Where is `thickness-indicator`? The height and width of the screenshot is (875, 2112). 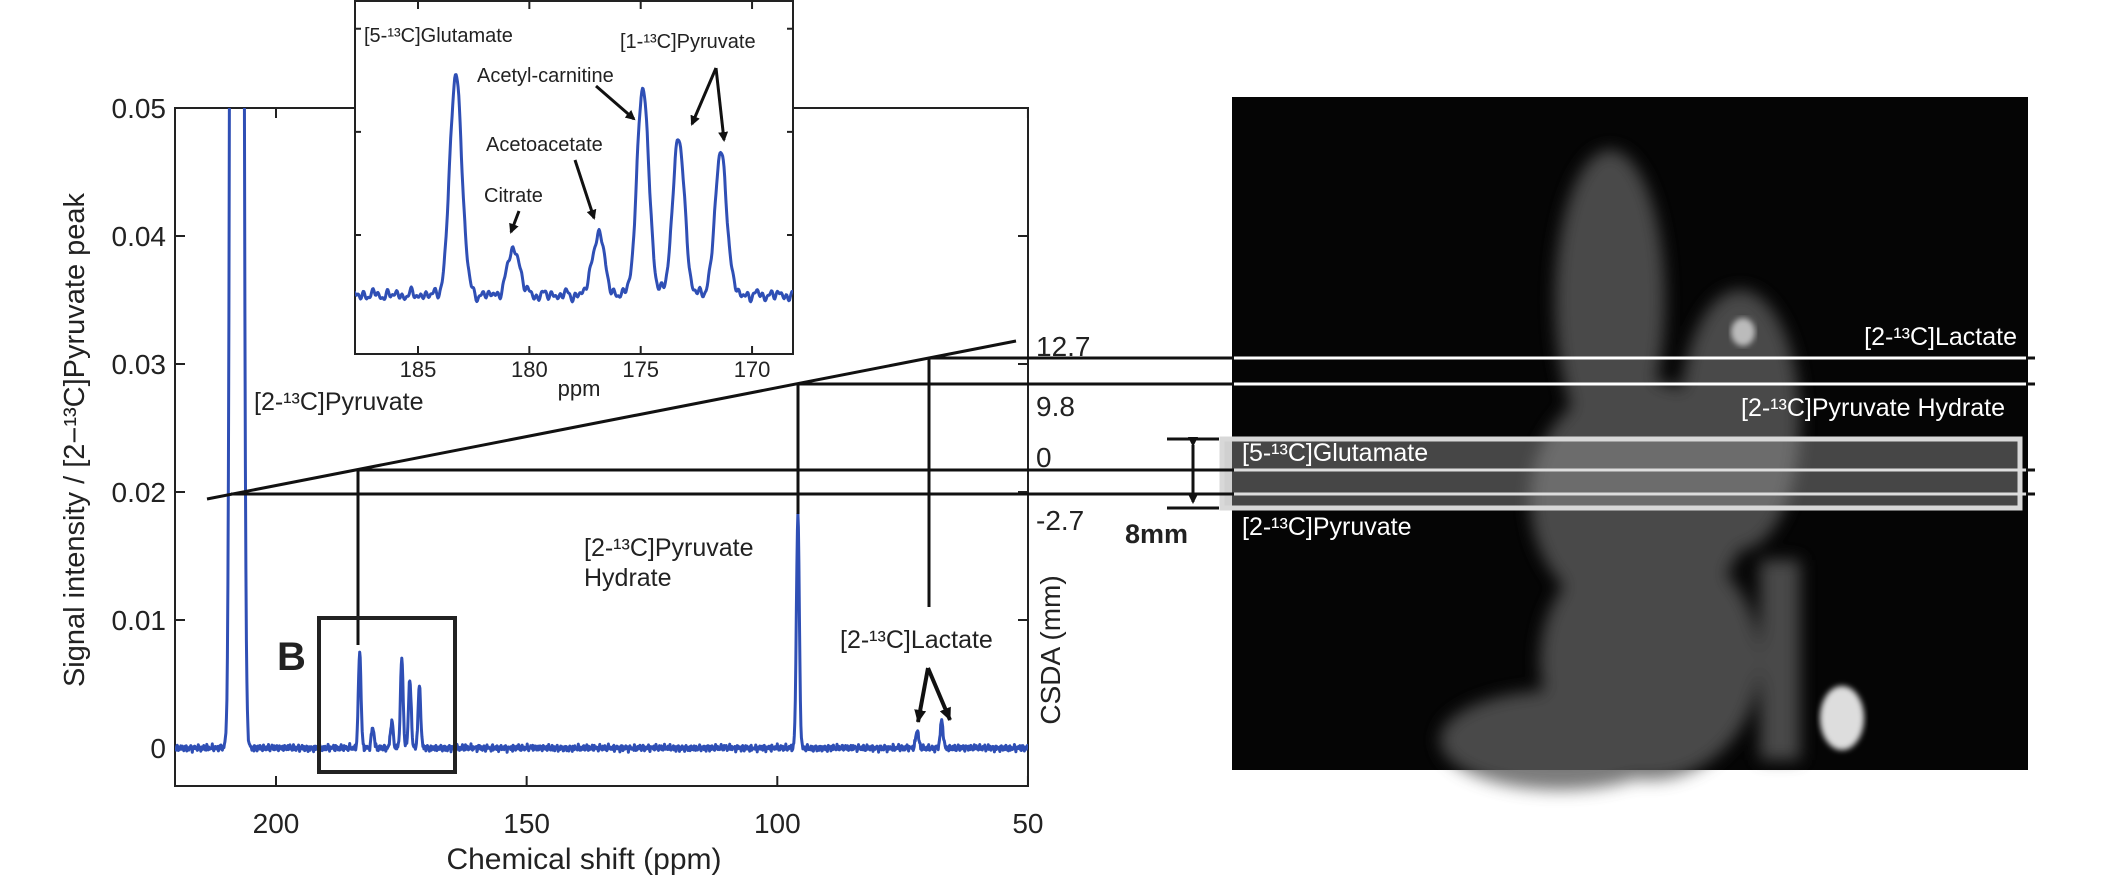 thickness-indicator is located at coordinates (1193, 473).